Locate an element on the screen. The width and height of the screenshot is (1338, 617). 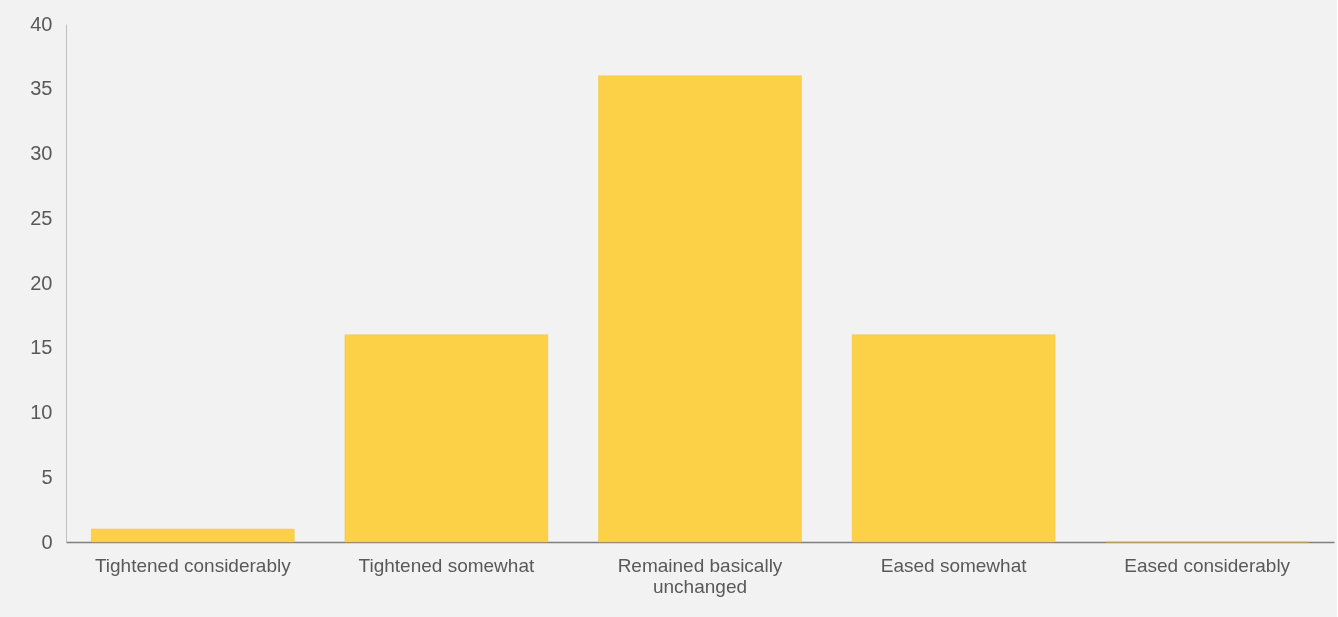
y-tick-label: 10 is located at coordinates (41, 412).